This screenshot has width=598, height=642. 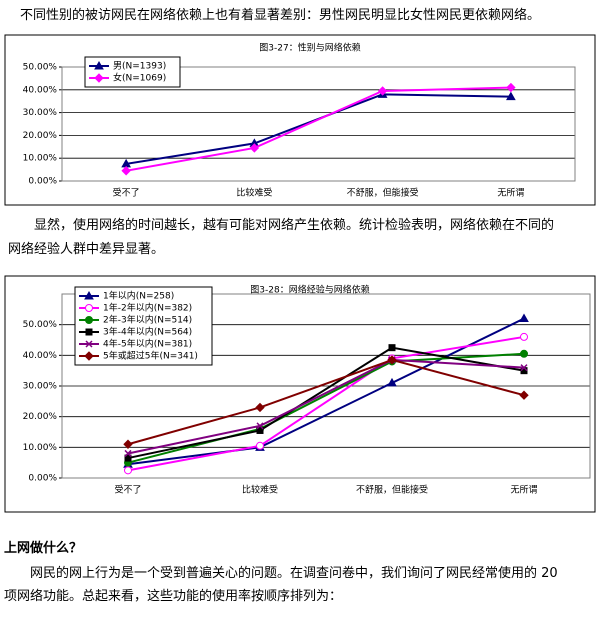 I want to click on paragraph: 项网络功能。总起来看，这些功能的使用率按顺序排列为：, so click(x=173, y=596).